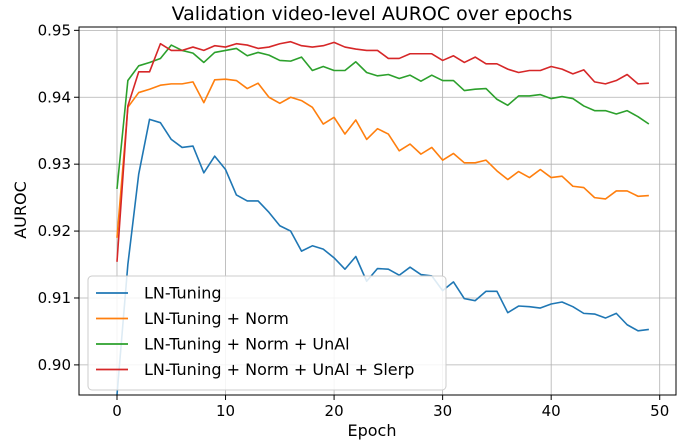  What do you see at coordinates (225, 411) in the screenshot?
I see `x-tick-label: 10` at bounding box center [225, 411].